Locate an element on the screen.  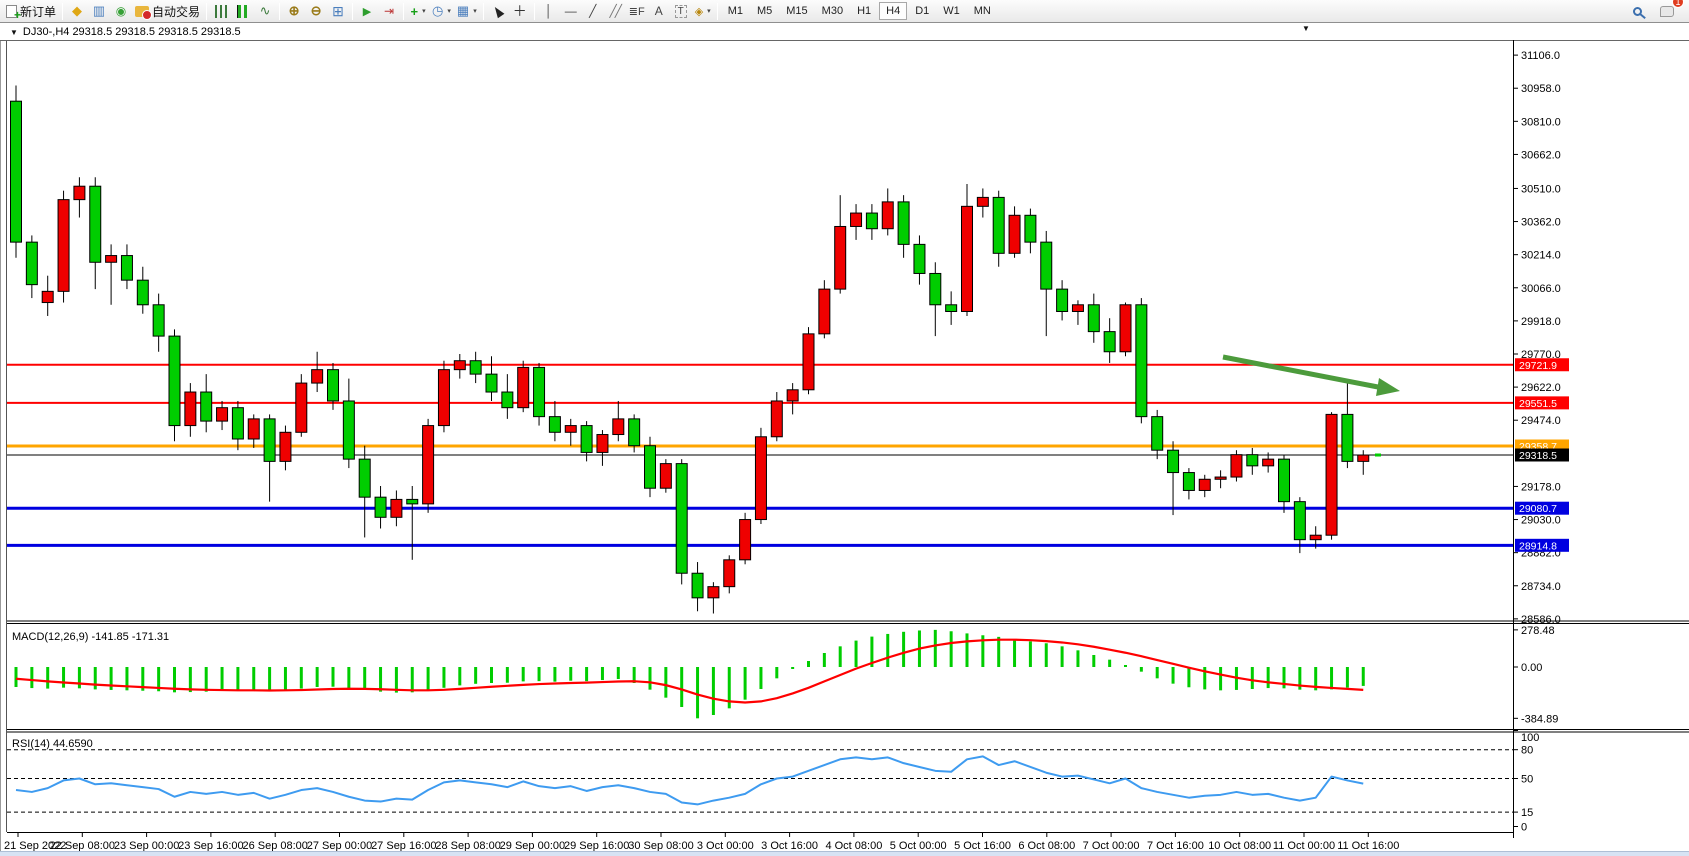
timeframe-button-H1: H1 is located at coordinates (864, 11).